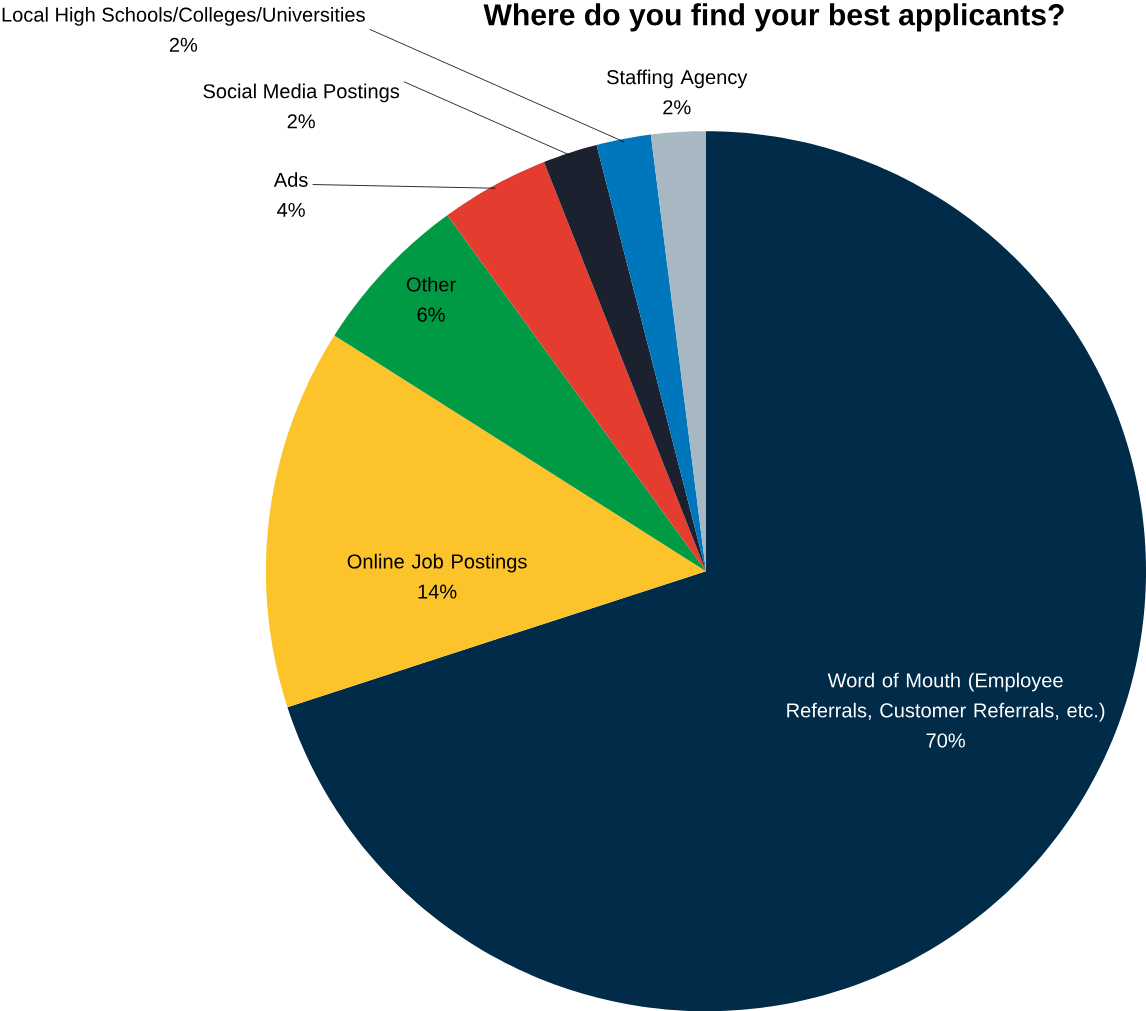 The height and width of the screenshot is (1011, 1146). What do you see at coordinates (437, 591) in the screenshot?
I see `data-label: 14%` at bounding box center [437, 591].